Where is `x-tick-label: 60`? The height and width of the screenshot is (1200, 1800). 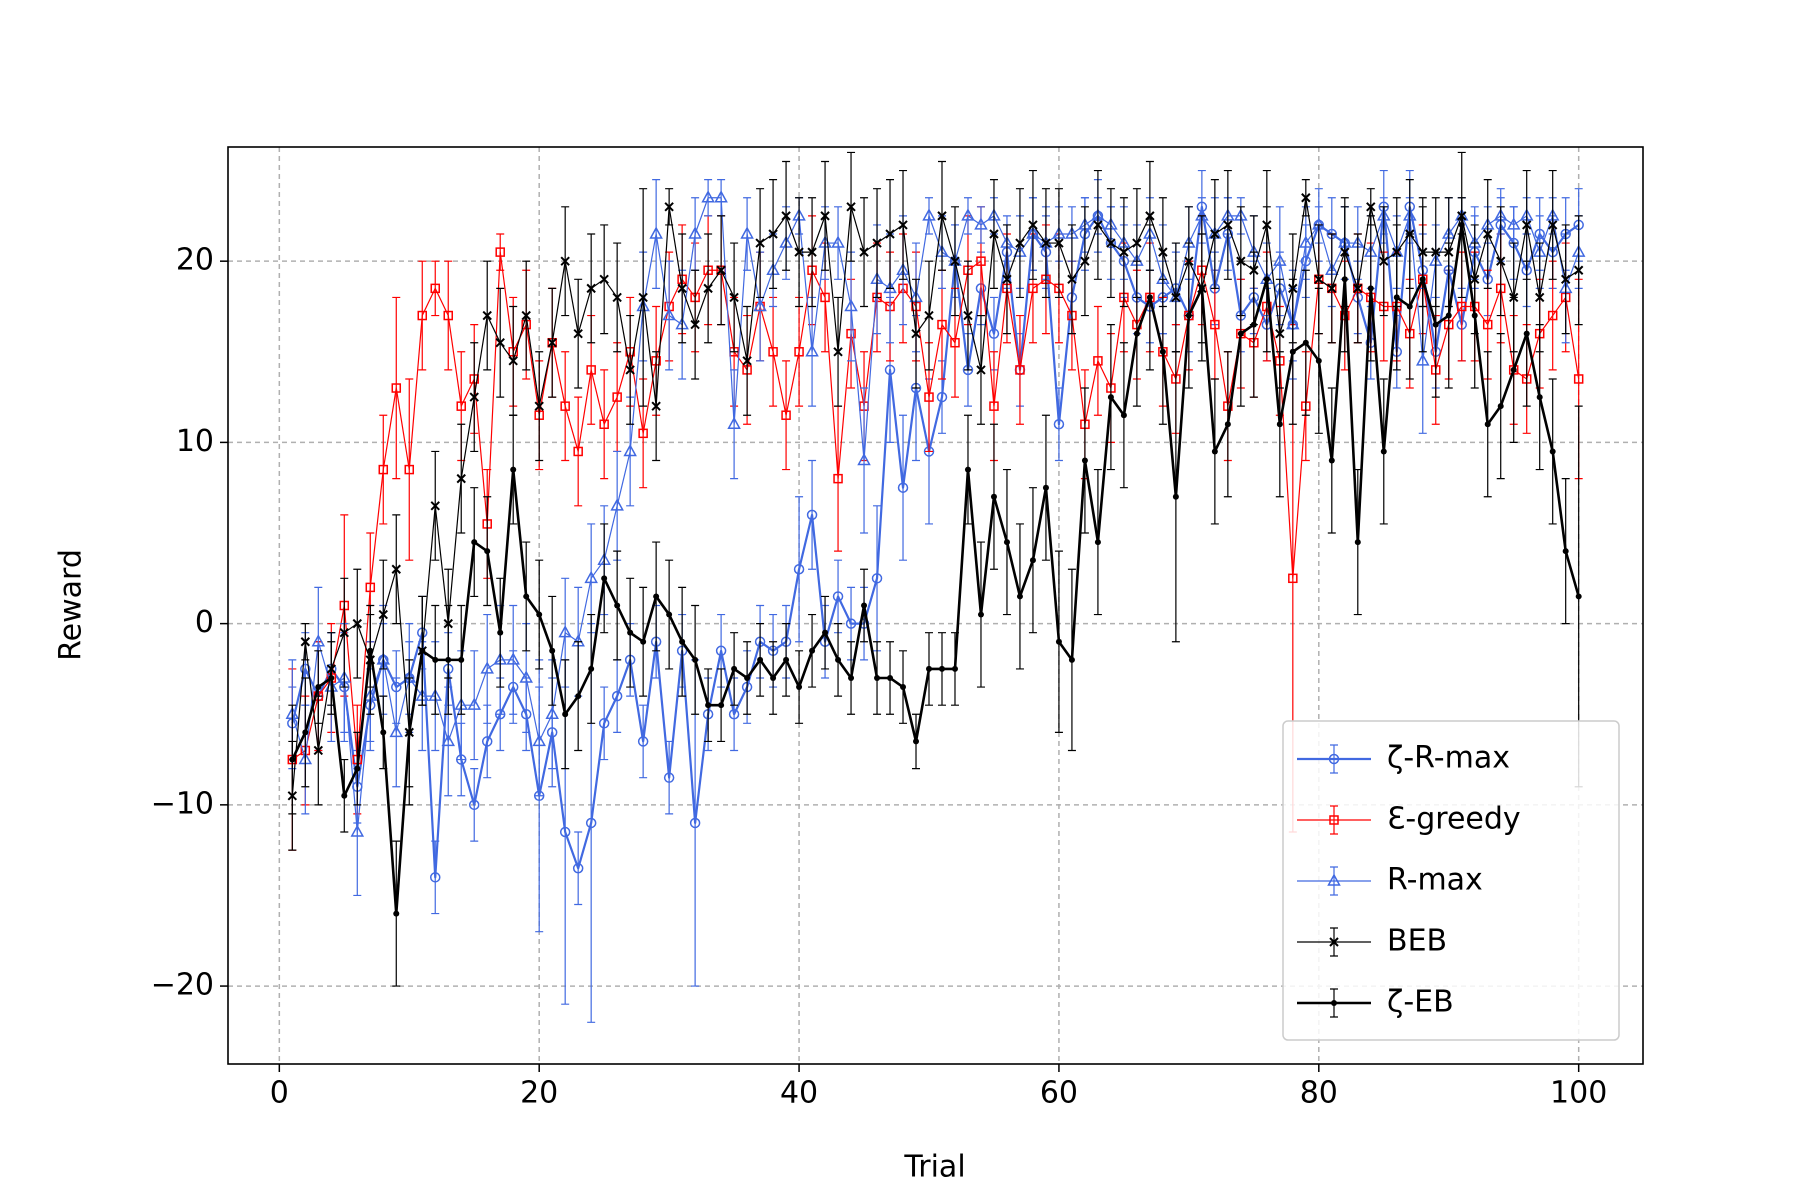 x-tick-label: 60 is located at coordinates (1059, 1093).